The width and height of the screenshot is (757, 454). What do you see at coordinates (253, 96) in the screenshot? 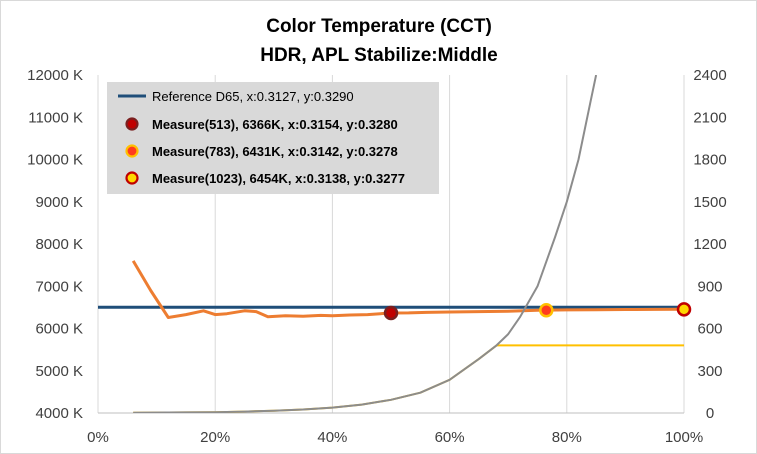
I see `legend-entry-label: Reference D65, x:0.3127, y:0.3290` at bounding box center [253, 96].